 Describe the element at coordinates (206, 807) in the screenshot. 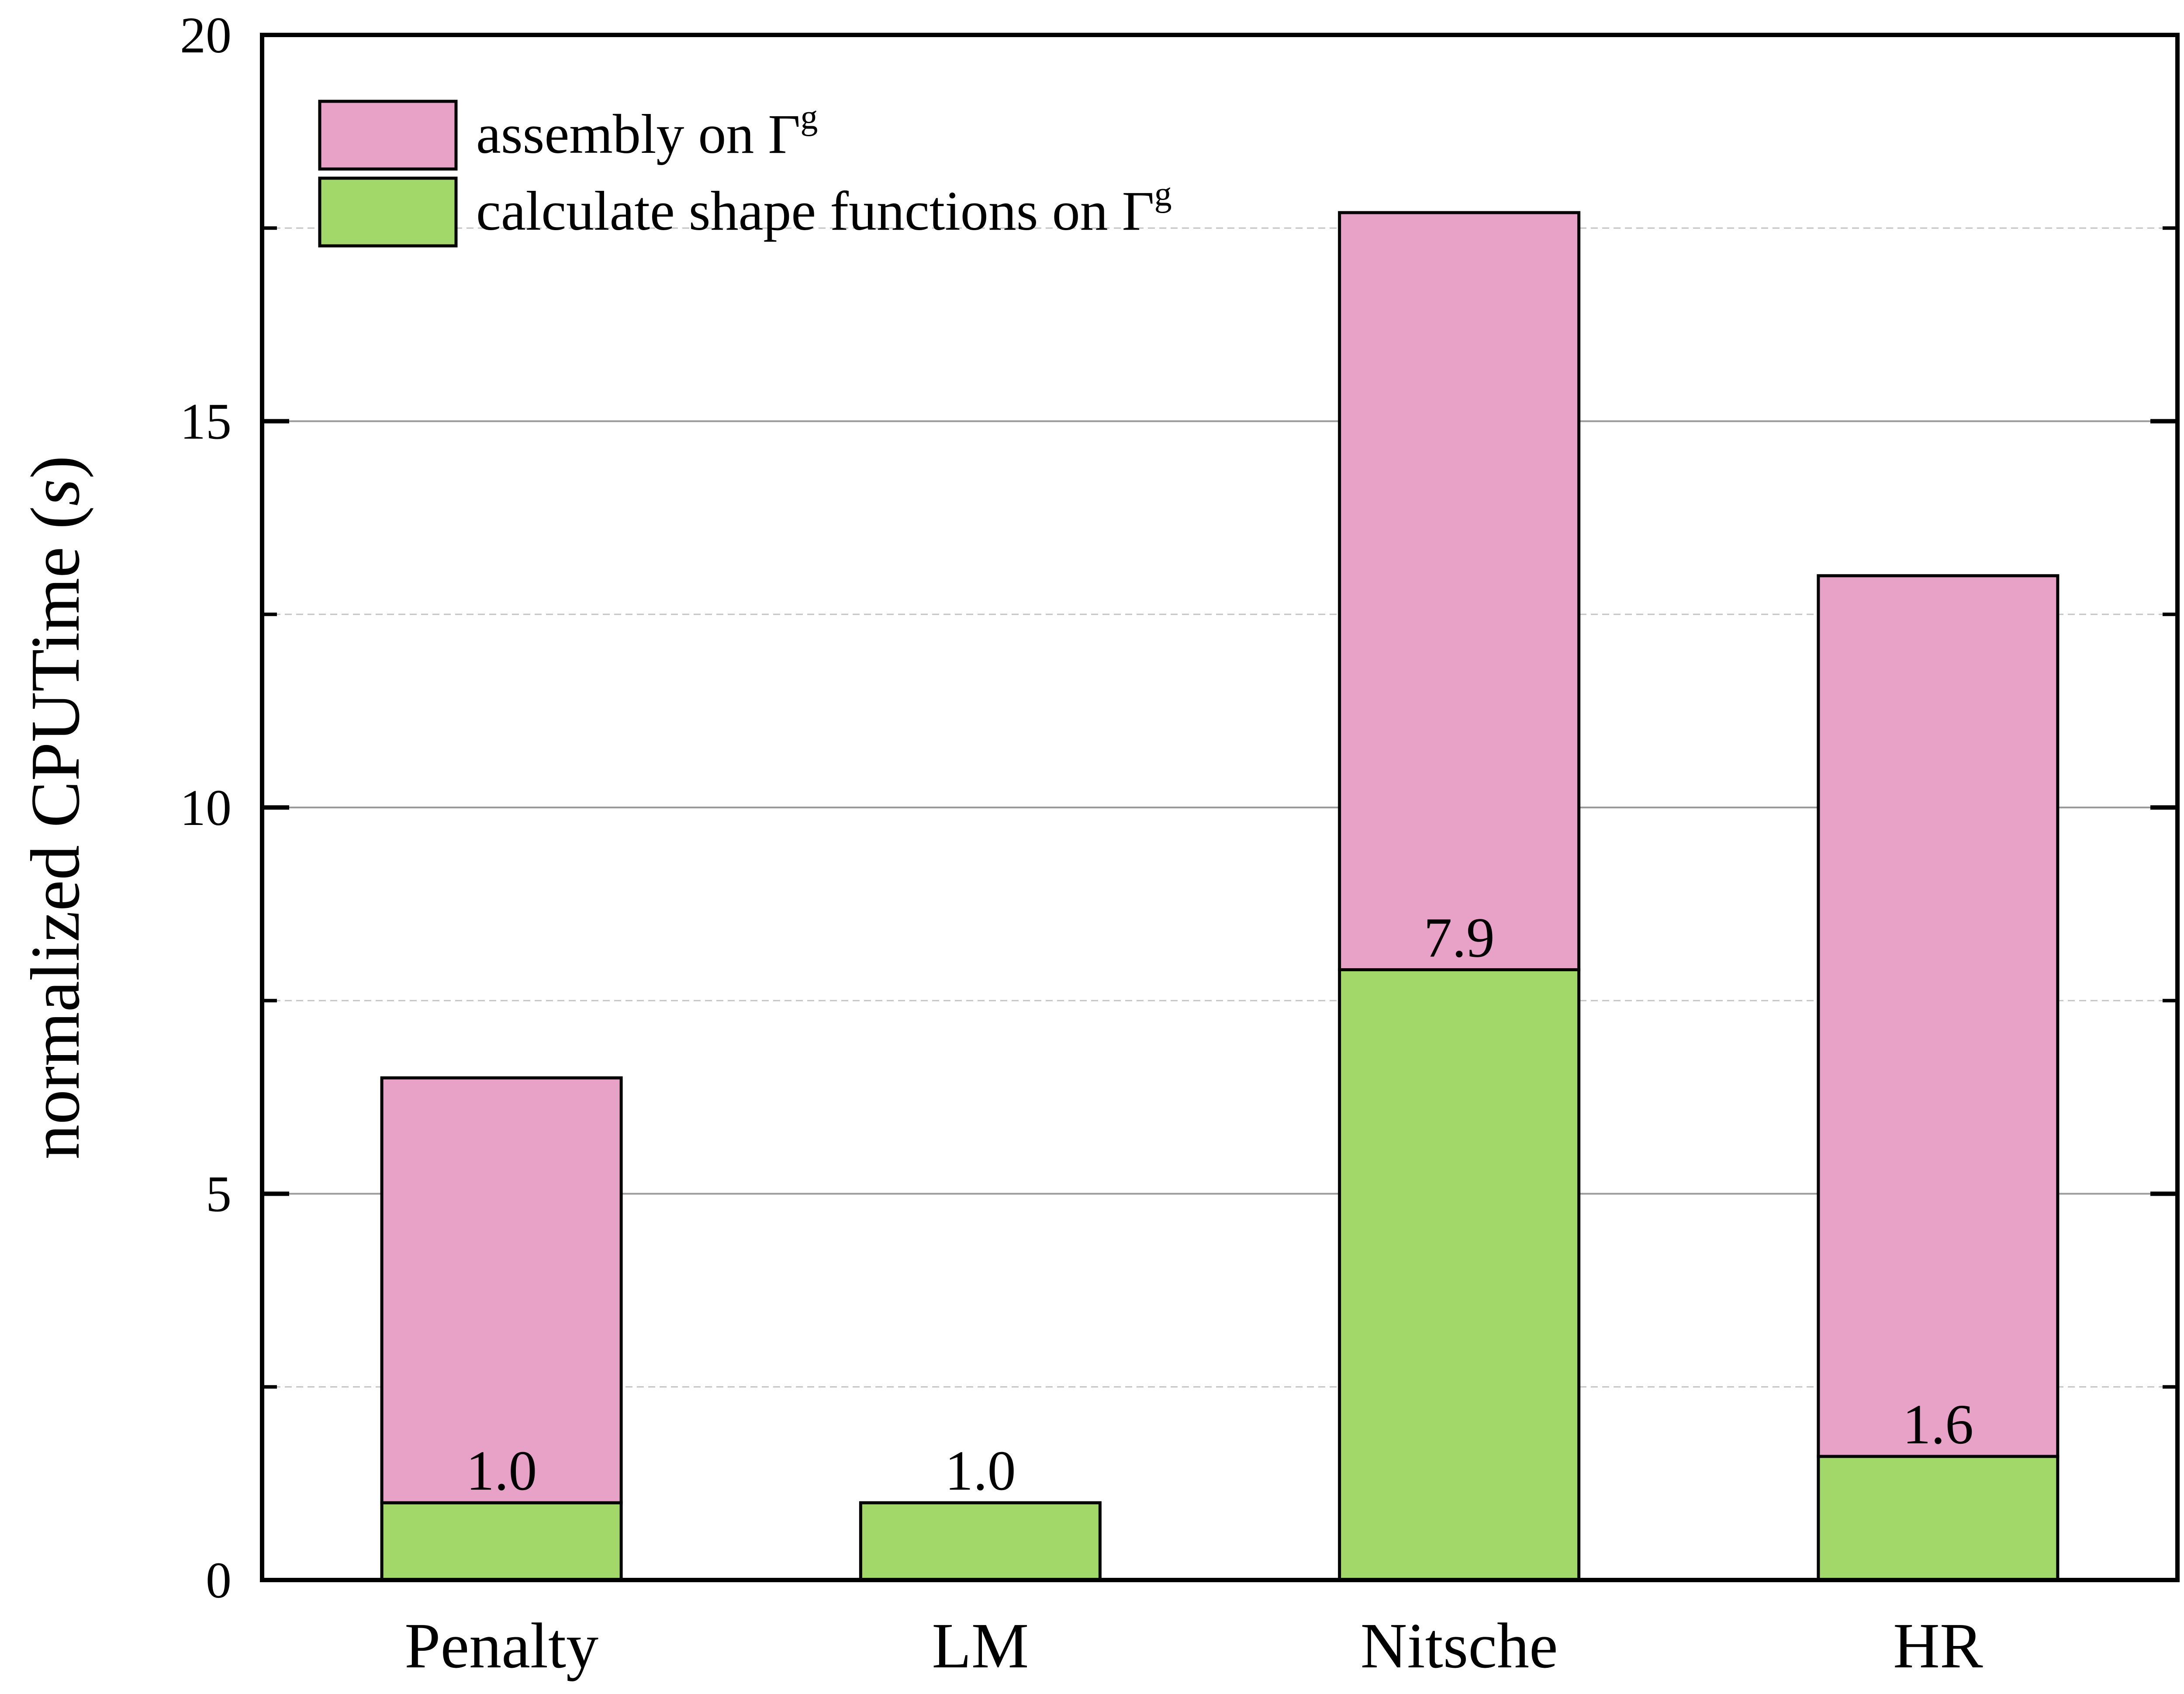

I see `y-tick-label: 10` at that location.